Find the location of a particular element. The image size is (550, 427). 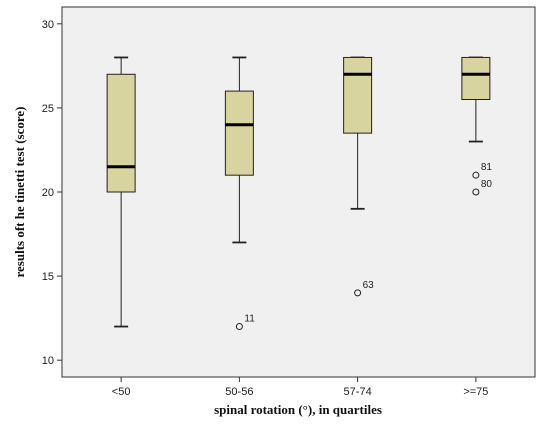

x-tick-label: <50 is located at coordinates (121, 392).